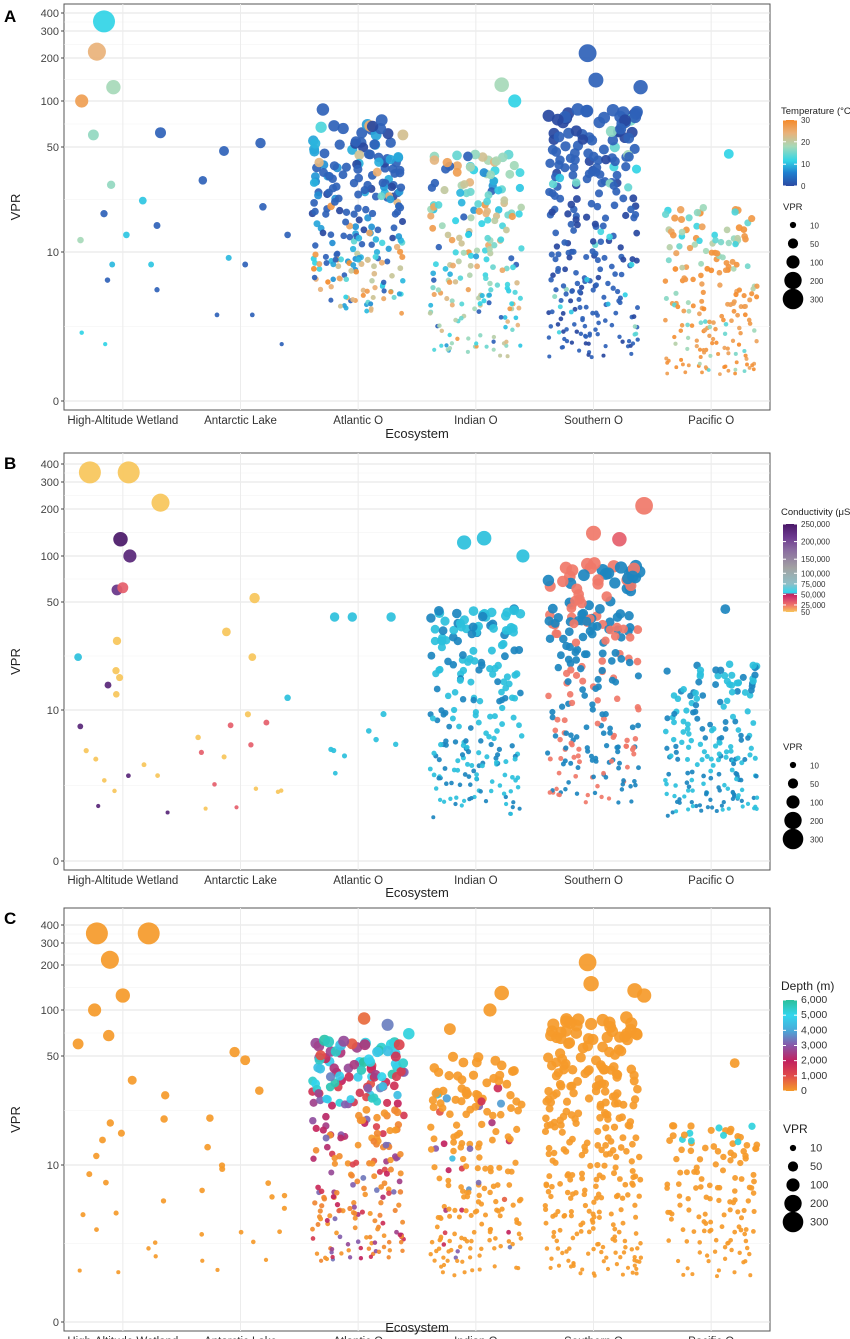 Image resolution: width=850 pixels, height=1339 pixels. I want to click on size-legend-label: 100, so click(817, 803).